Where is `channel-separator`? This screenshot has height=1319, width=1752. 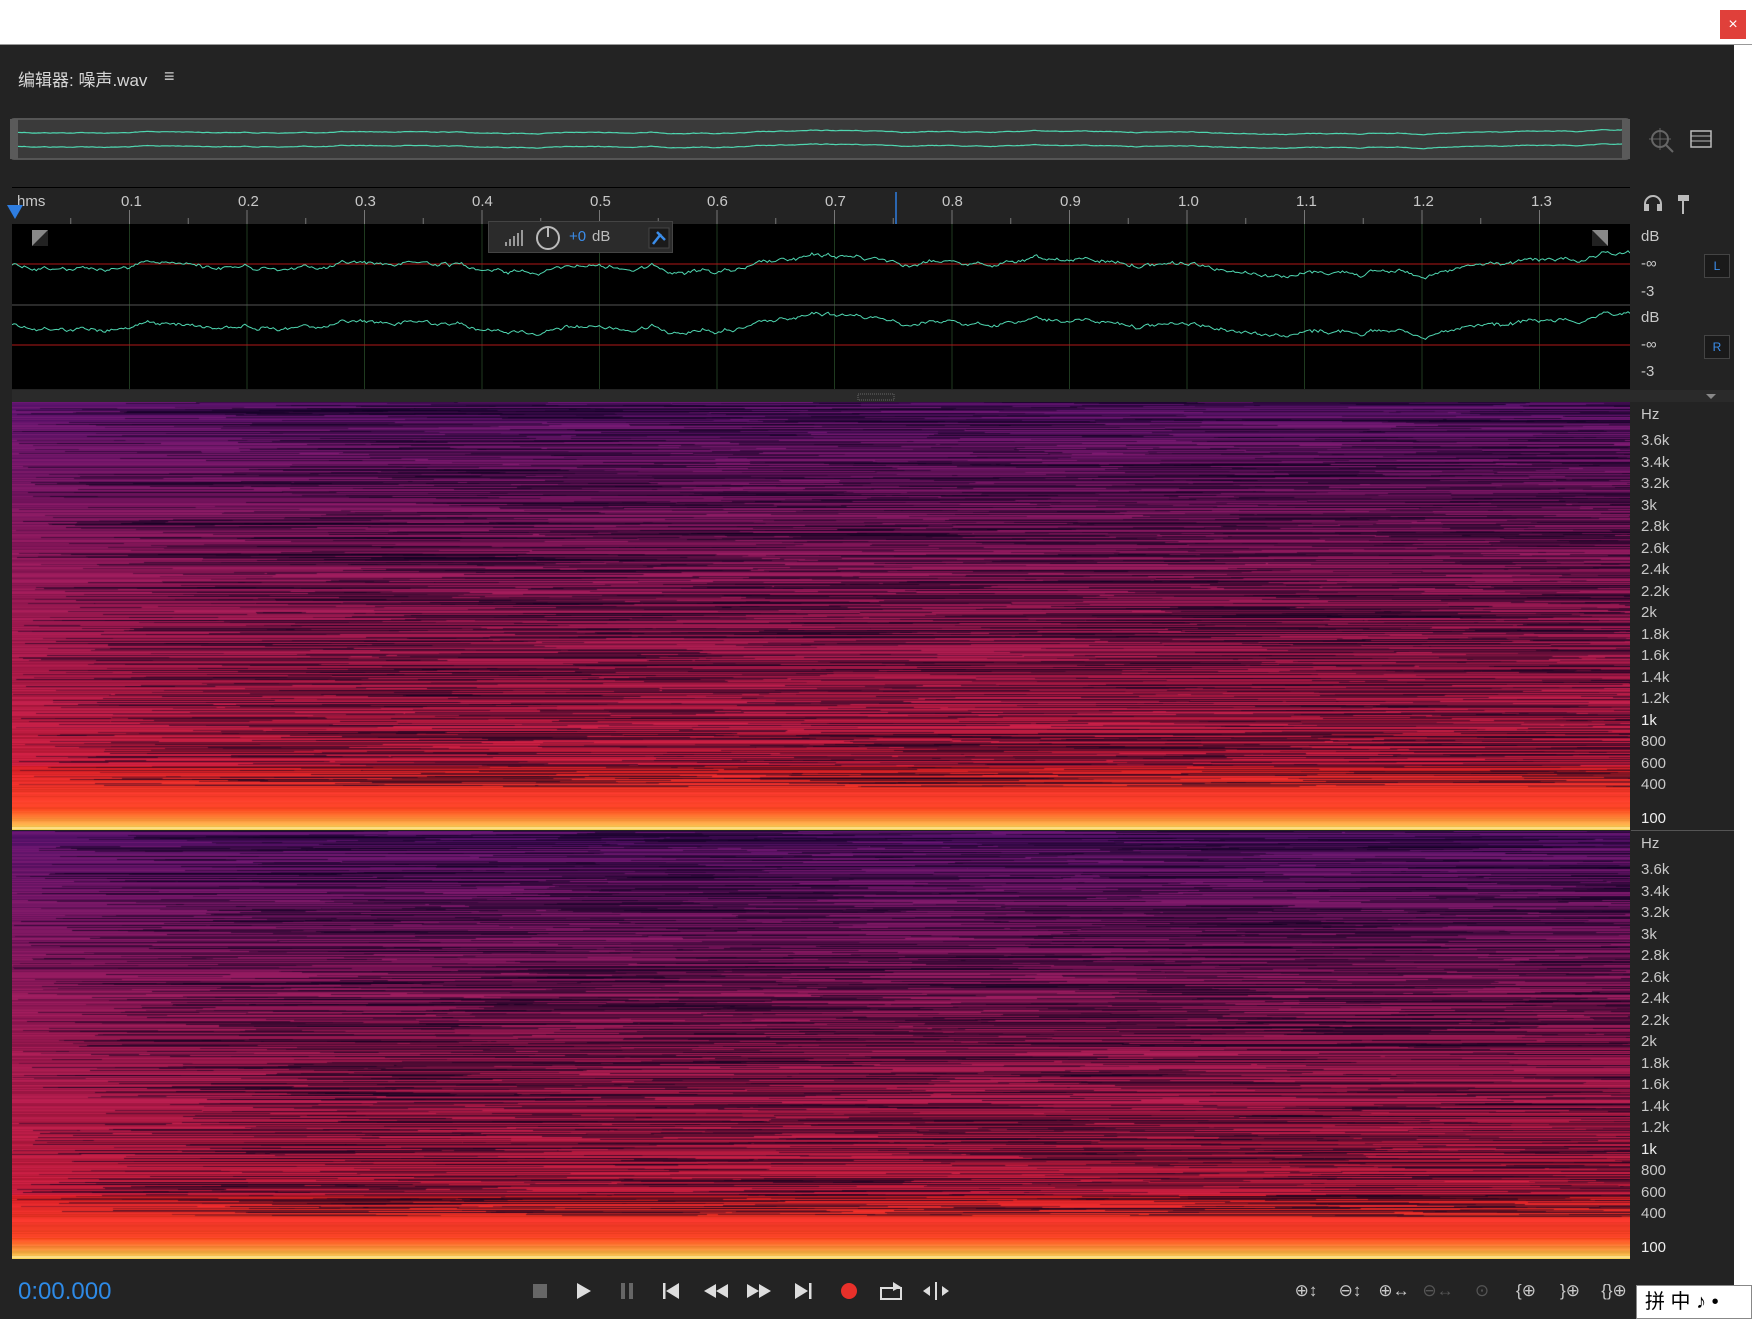
channel-separator is located at coordinates (1682, 830).